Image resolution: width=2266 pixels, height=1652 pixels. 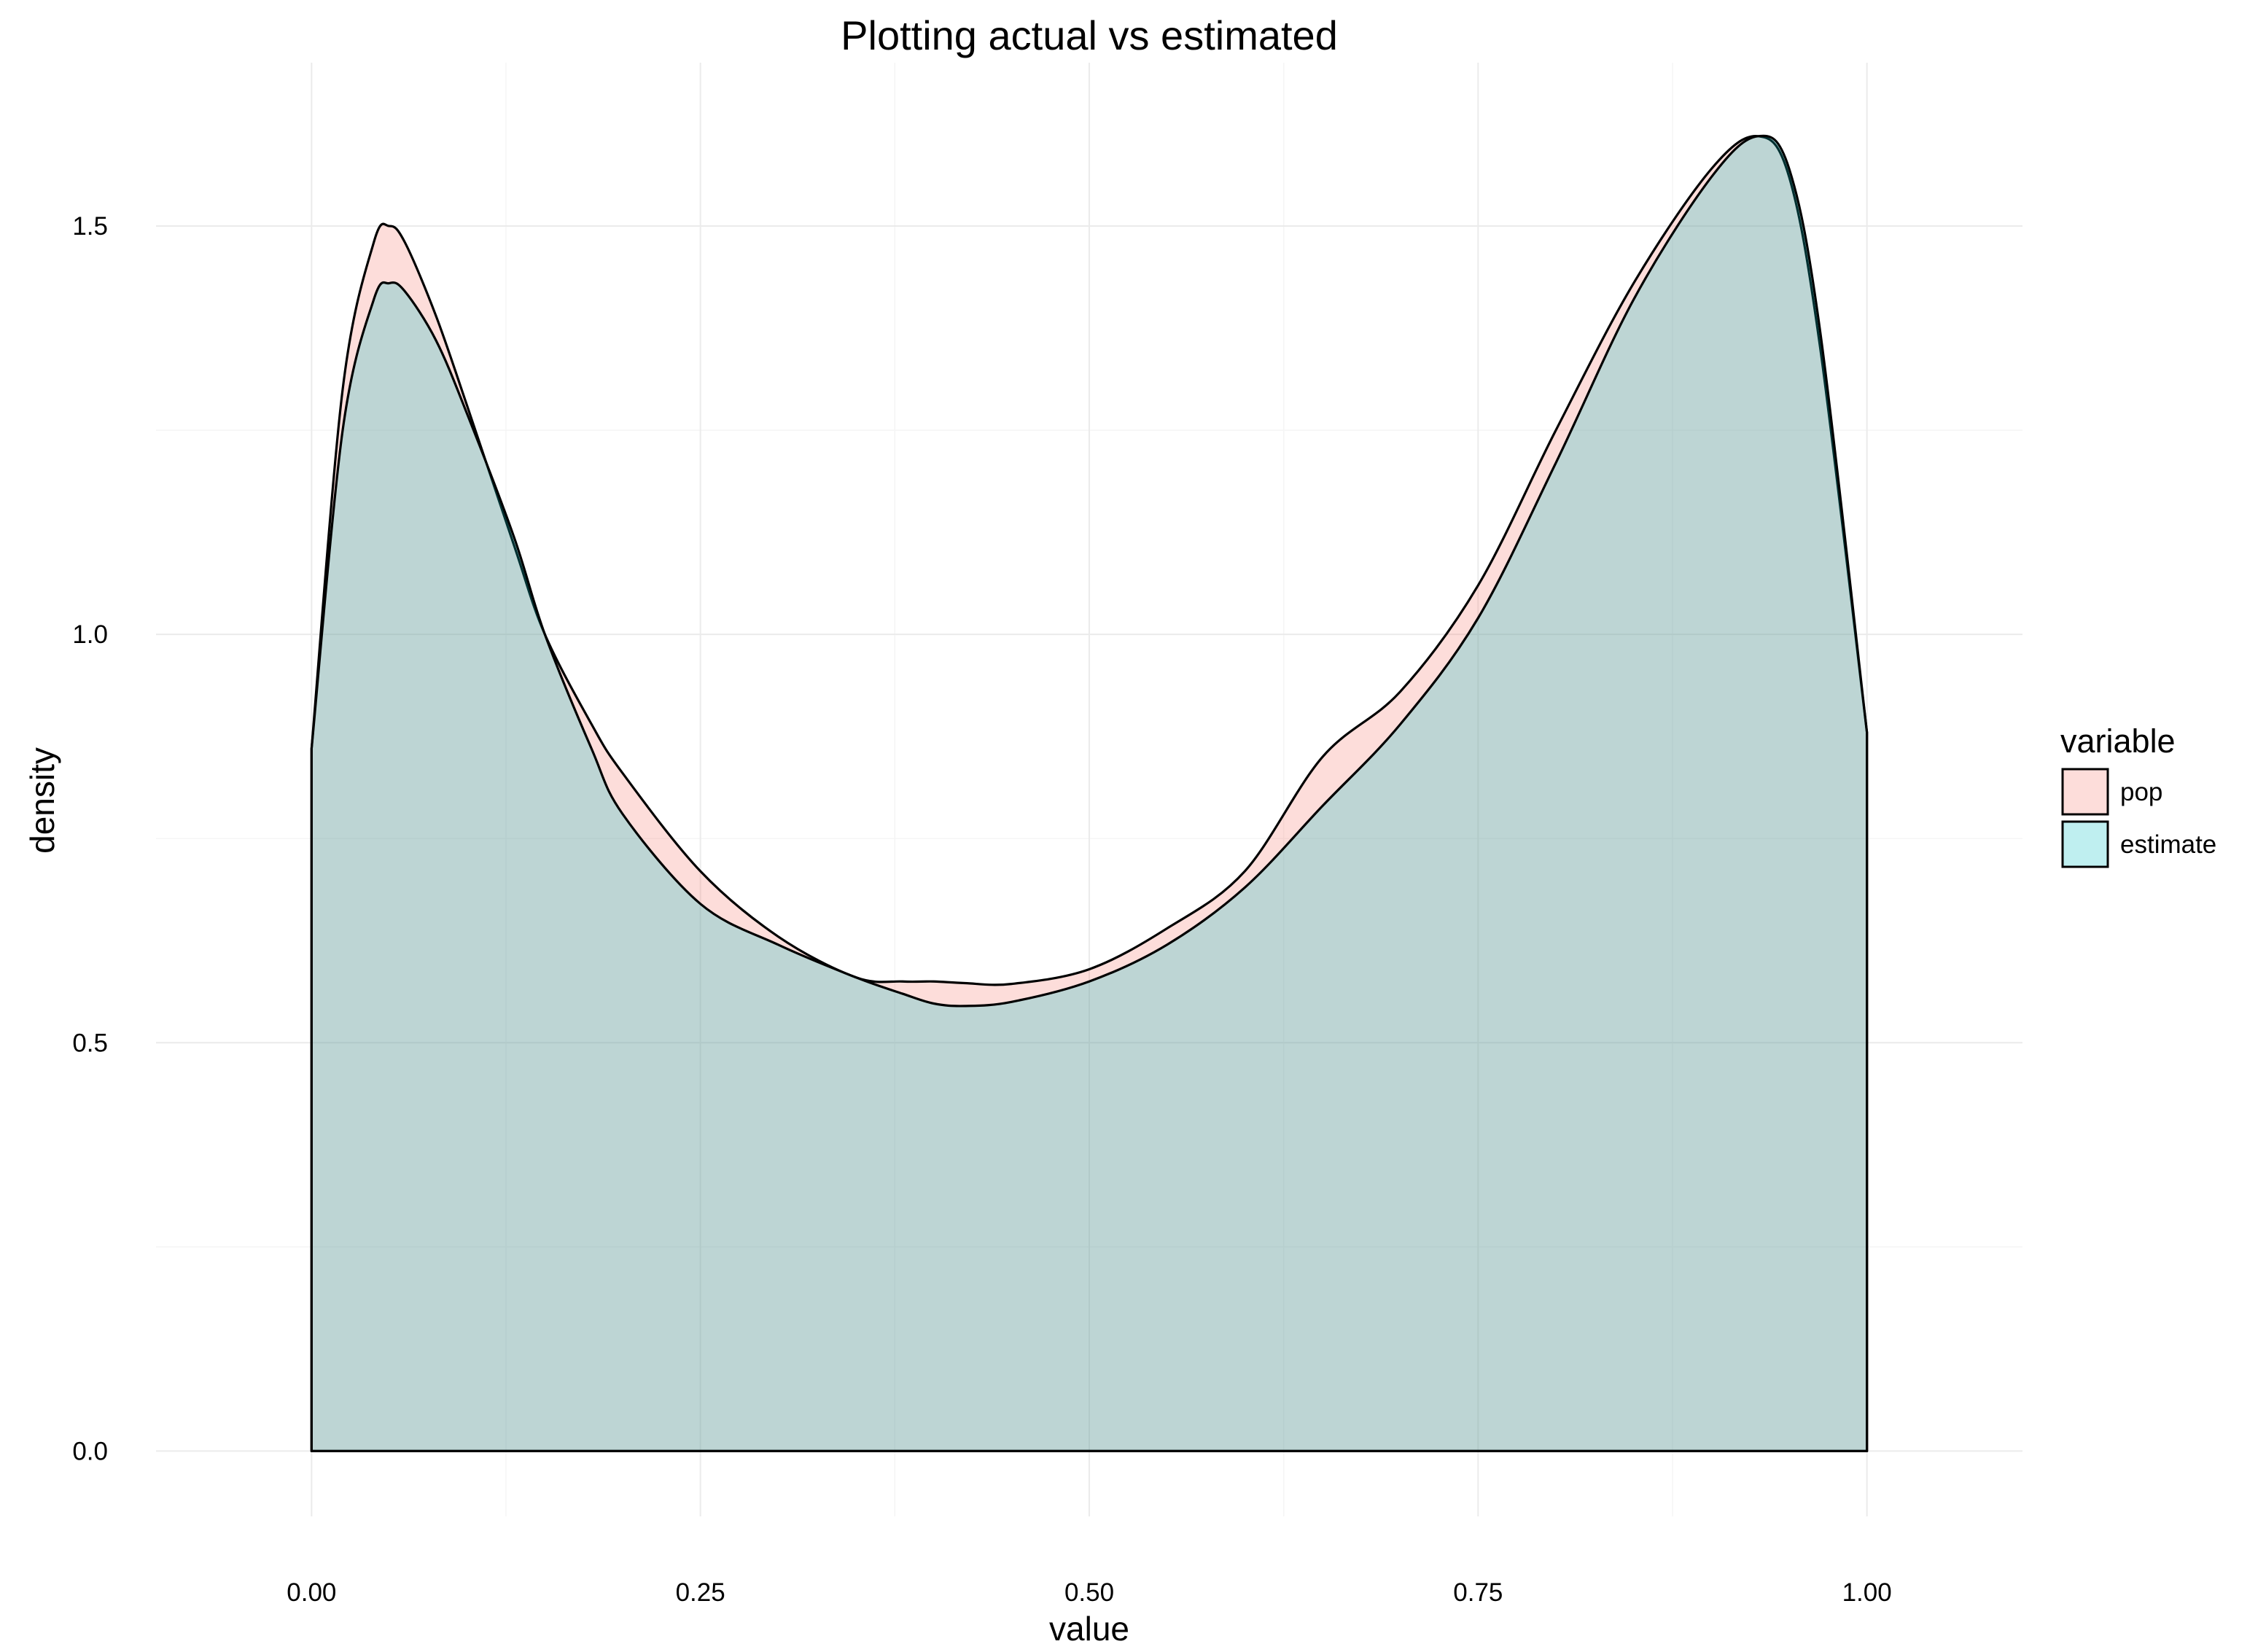 I want to click on legend: variable pop estimate, so click(x=2138, y=795).